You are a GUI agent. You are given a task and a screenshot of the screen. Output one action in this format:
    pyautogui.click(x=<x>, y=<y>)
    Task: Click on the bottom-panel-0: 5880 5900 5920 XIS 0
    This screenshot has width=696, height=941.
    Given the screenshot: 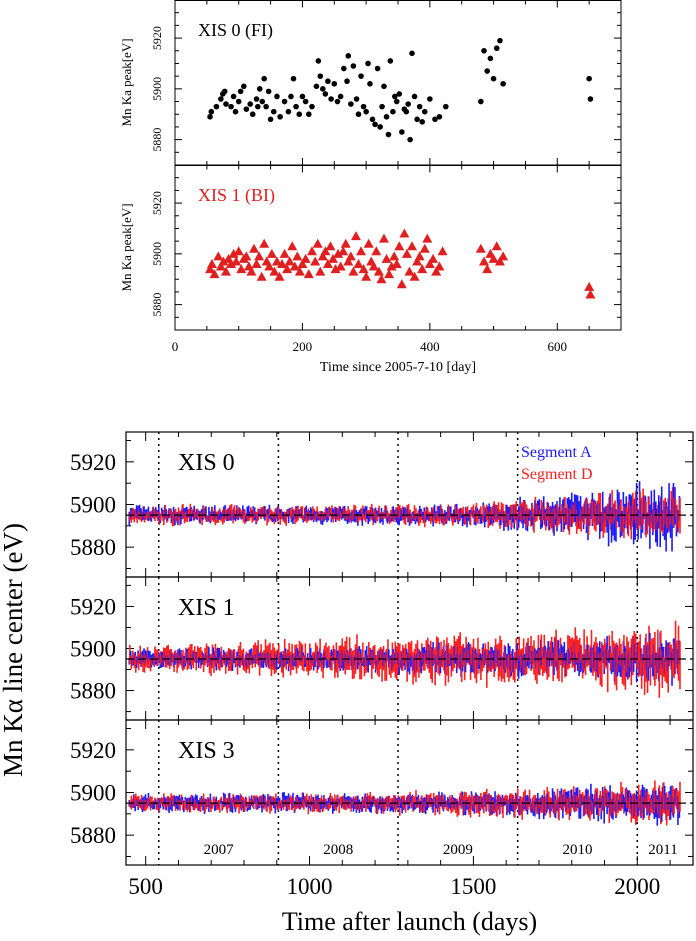 What is the action you would take?
    pyautogui.click(x=382, y=504)
    